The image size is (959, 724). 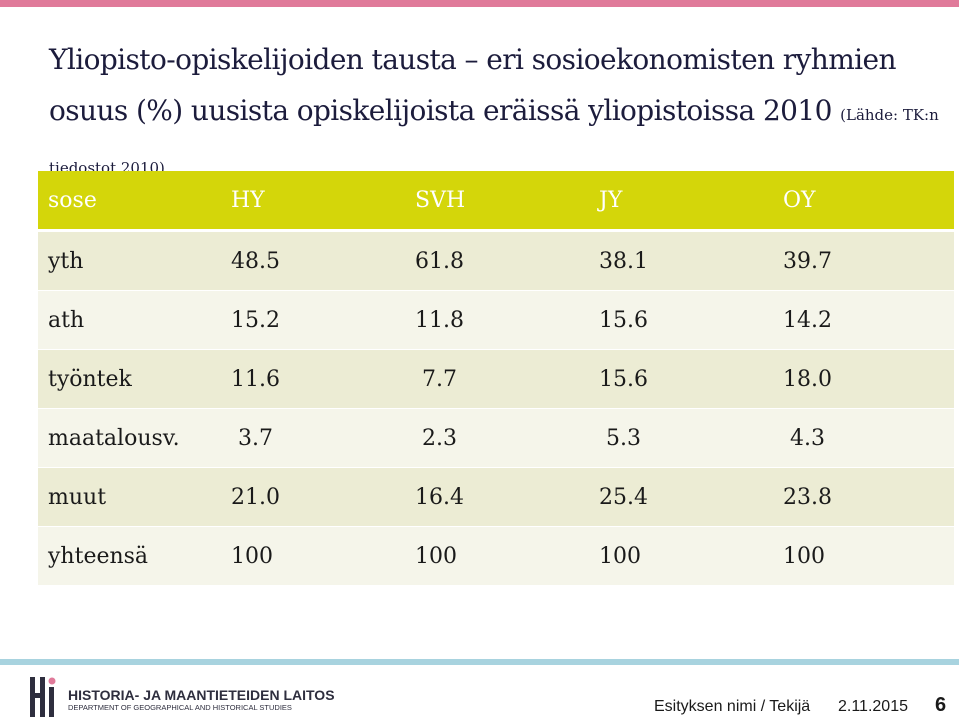 What do you see at coordinates (889, 115) in the screenshot?
I see `source-note-part1: (Lähde: TK:n` at bounding box center [889, 115].